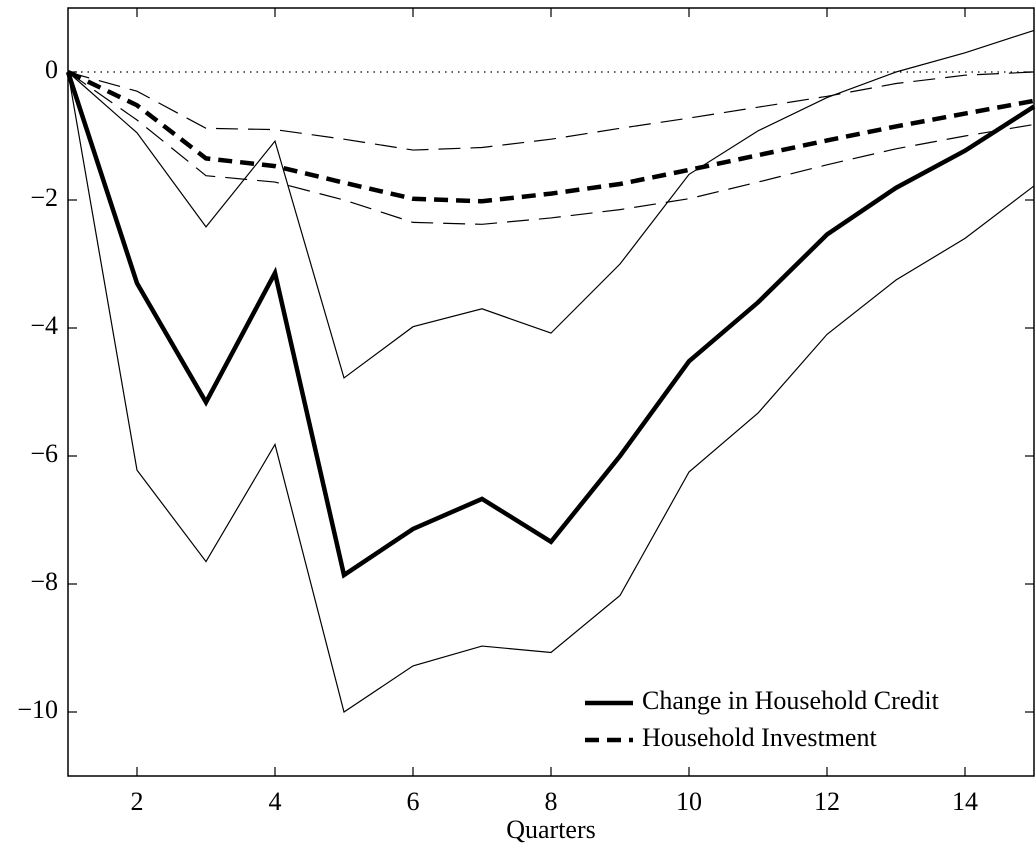 Image resolution: width=1036 pixels, height=858 pixels. Describe the element at coordinates (827, 801) in the screenshot. I see `x-tick-label: 12` at that location.